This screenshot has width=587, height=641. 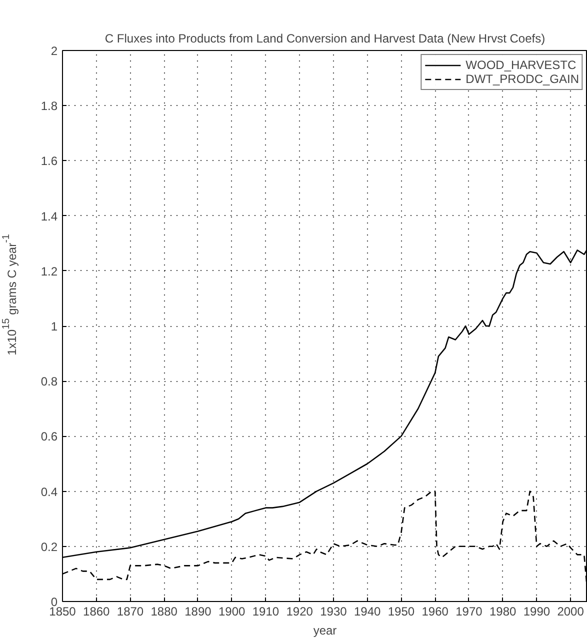 What do you see at coordinates (522, 79) in the screenshot?
I see `legend-label: DWT_PRODC_GAIN` at bounding box center [522, 79].